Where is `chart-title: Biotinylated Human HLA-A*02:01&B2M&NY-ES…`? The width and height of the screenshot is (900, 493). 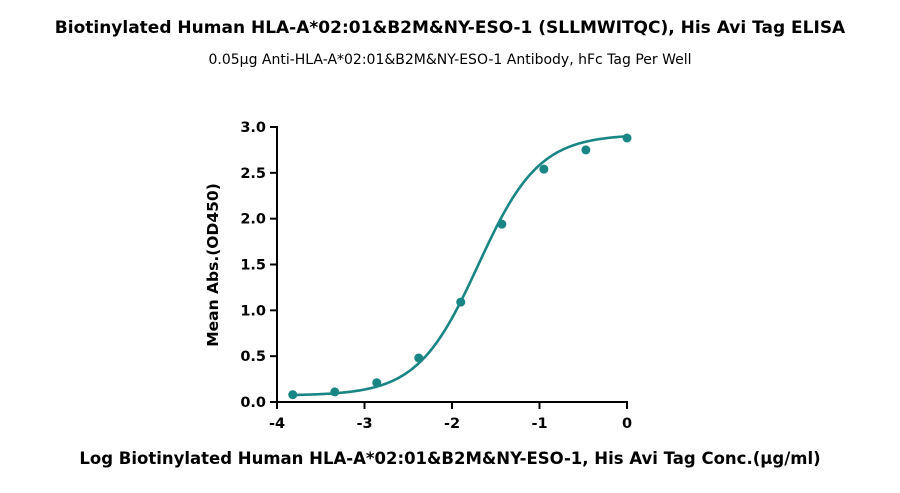
chart-title: Biotinylated Human HLA-A*02:01&B2M&NY-ES… is located at coordinates (450, 28).